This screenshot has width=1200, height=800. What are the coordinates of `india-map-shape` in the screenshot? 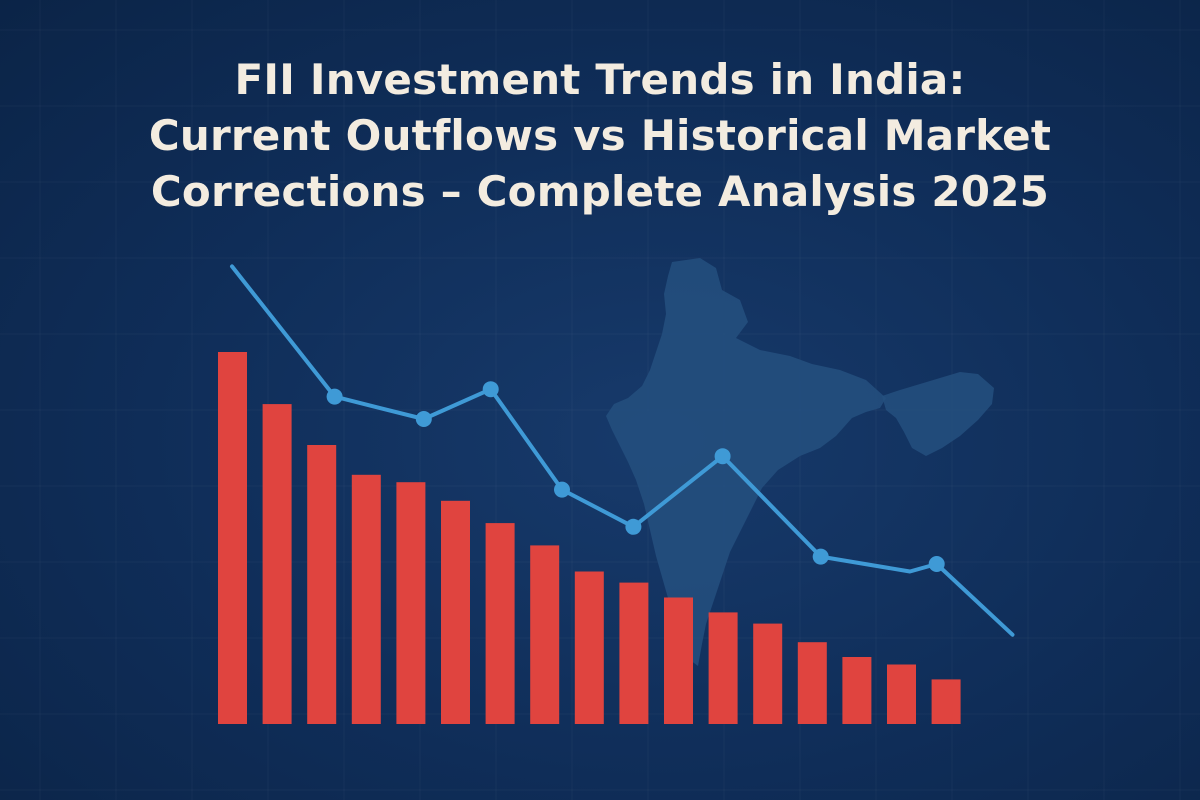 It's located at (746, 462).